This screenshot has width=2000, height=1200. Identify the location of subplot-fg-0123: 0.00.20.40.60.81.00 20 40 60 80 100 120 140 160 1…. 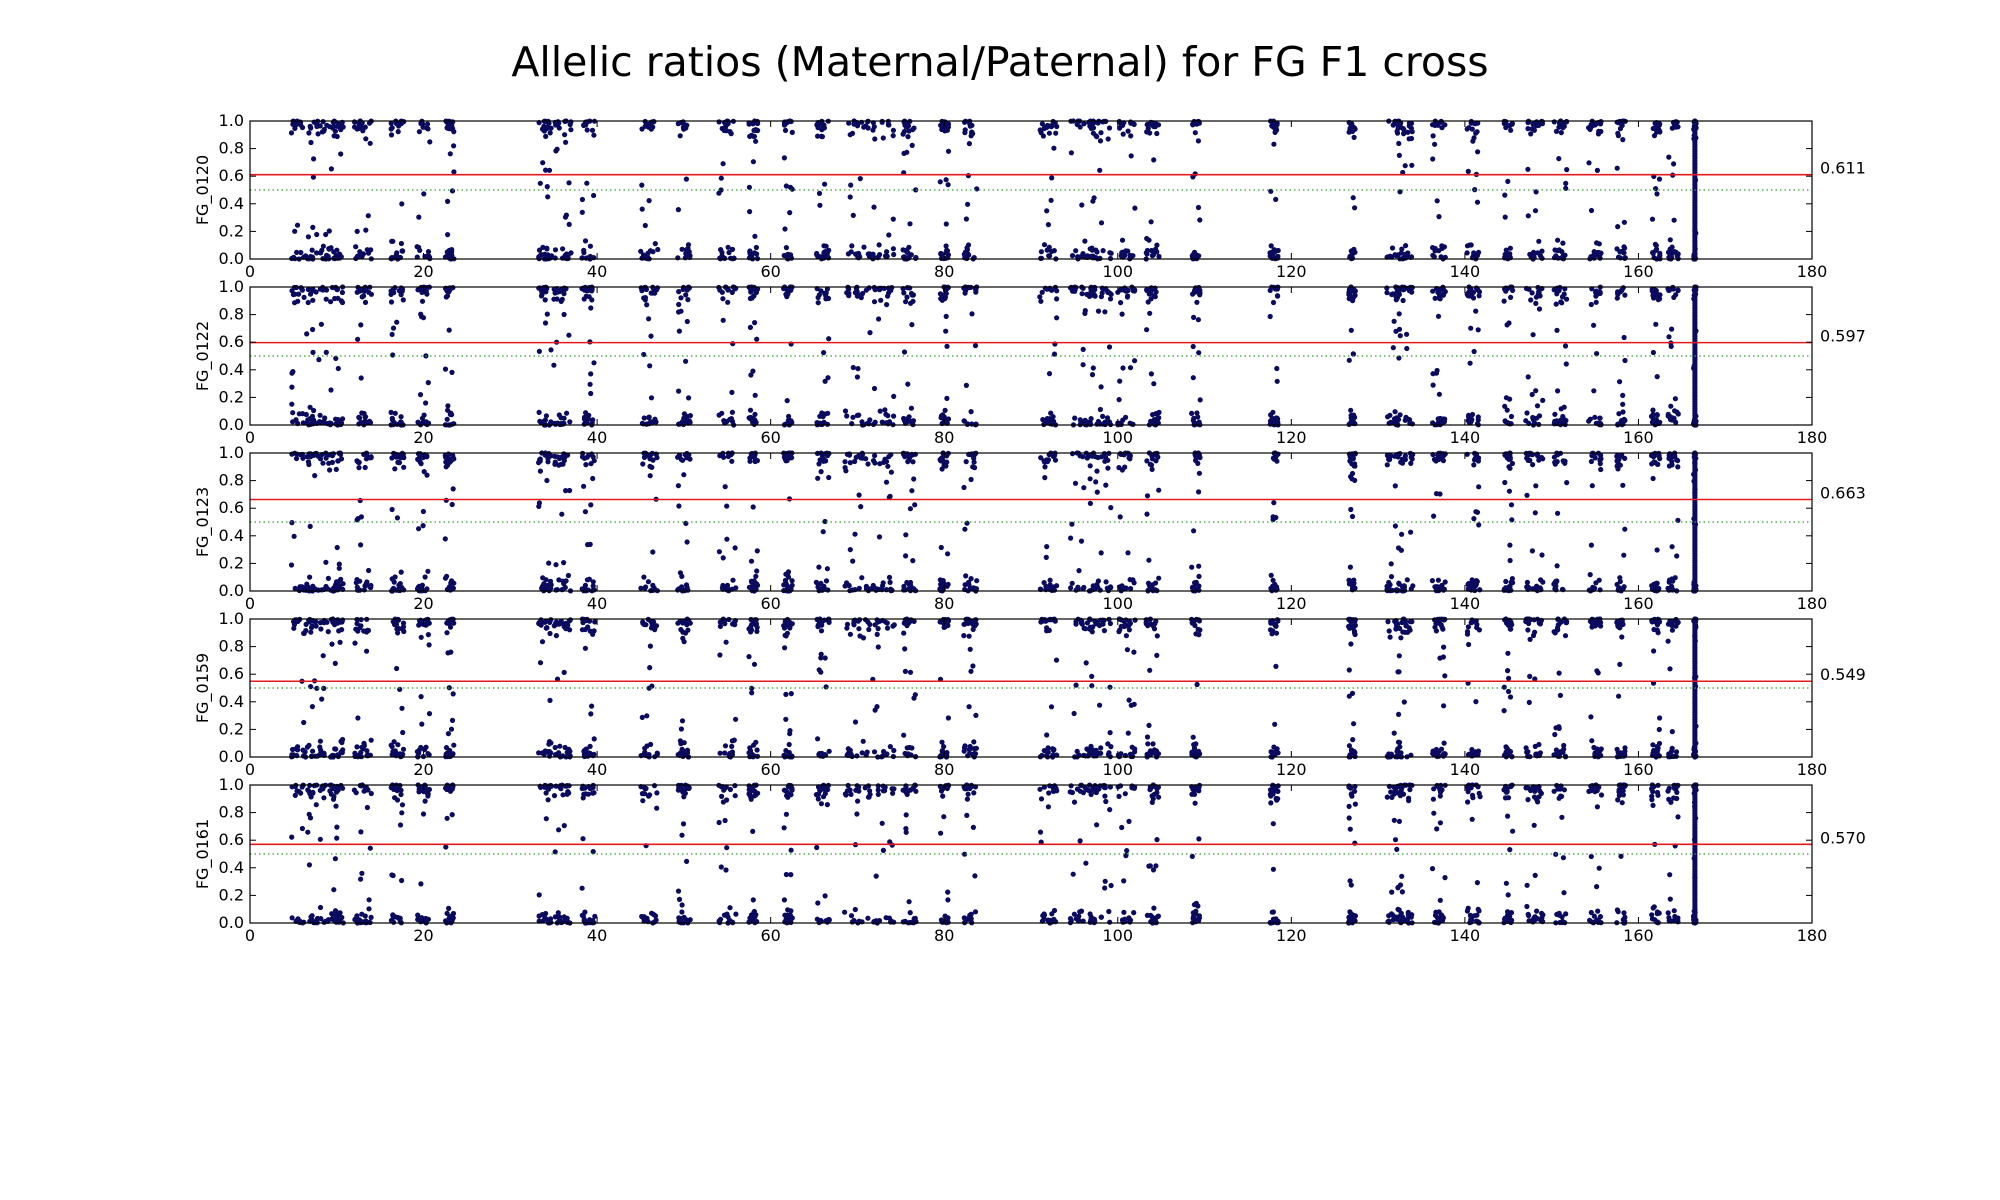
(1029, 528).